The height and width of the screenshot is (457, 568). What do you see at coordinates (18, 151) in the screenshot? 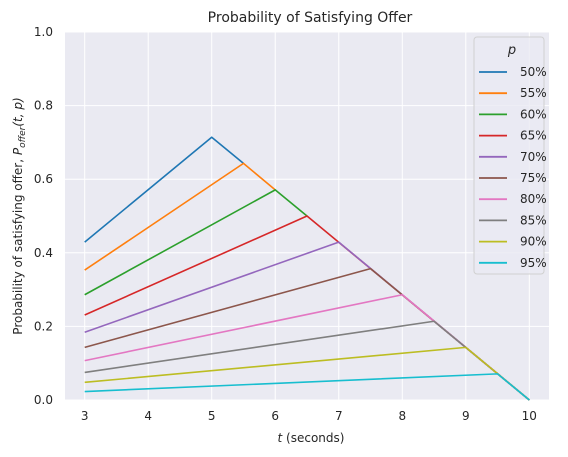
I see `y-axis-label-var: P` at bounding box center [18, 151].